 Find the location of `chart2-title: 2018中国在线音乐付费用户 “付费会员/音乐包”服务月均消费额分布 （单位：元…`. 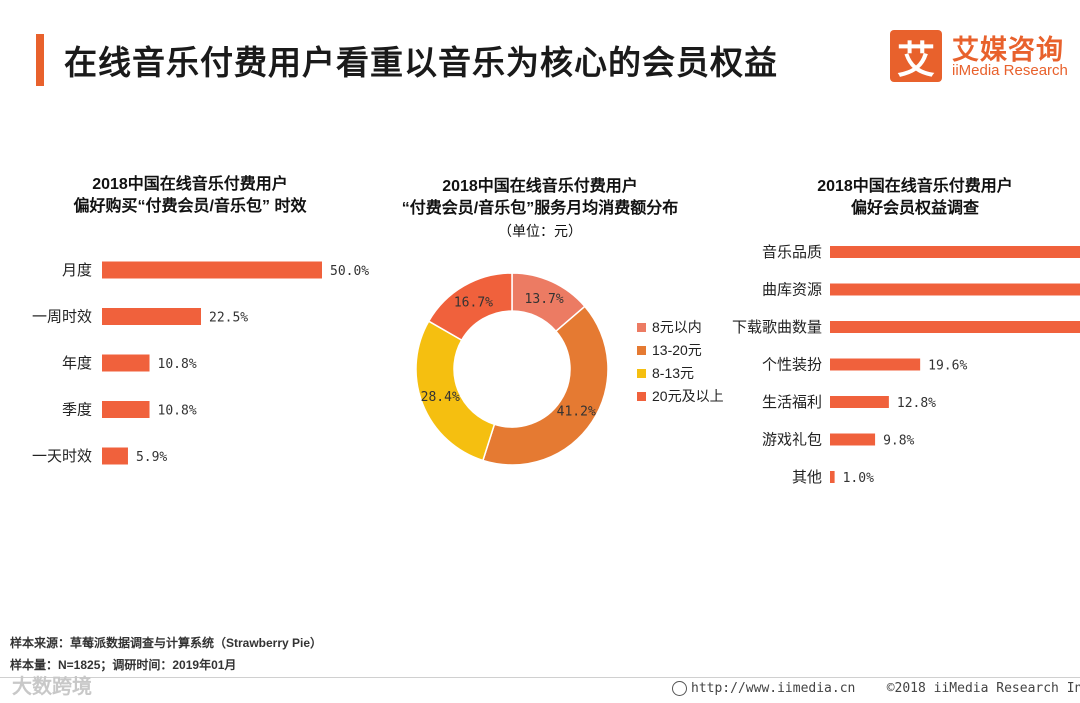

chart2-title: 2018中国在线音乐付费用户 “付费会员/音乐包”服务月均消费额分布 （单位：元… is located at coordinates (540, 209).